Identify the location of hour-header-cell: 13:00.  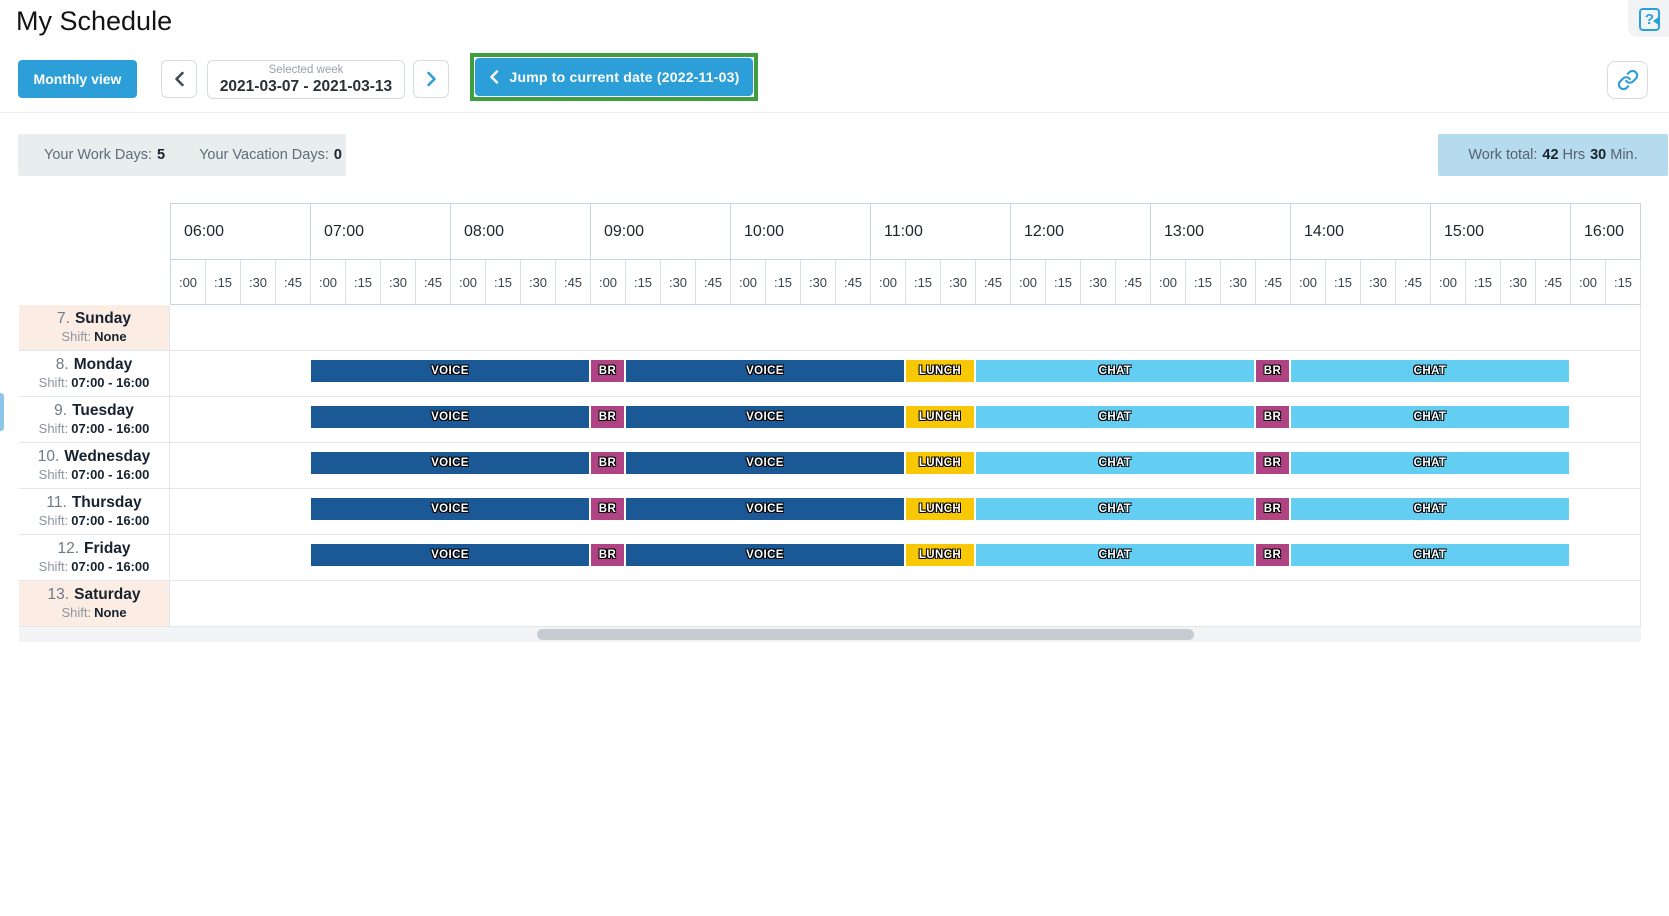
(1221, 231).